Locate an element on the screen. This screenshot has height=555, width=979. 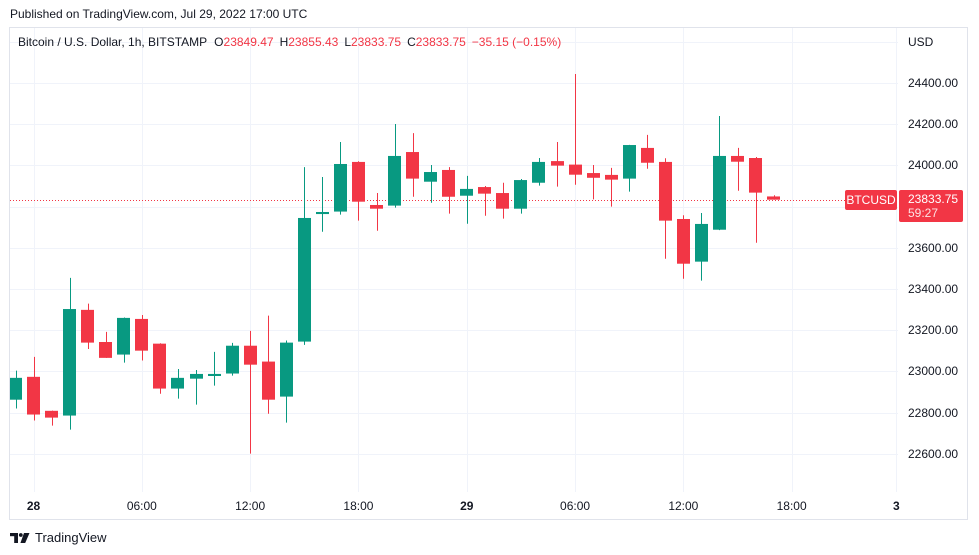
bar-countdown: 59:27 is located at coordinates (923, 213).